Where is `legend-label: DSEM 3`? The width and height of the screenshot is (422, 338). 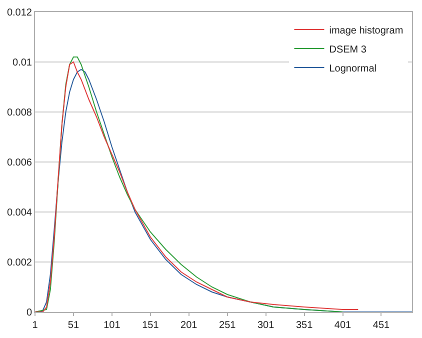
legend-label: DSEM 3 is located at coordinates (348, 50).